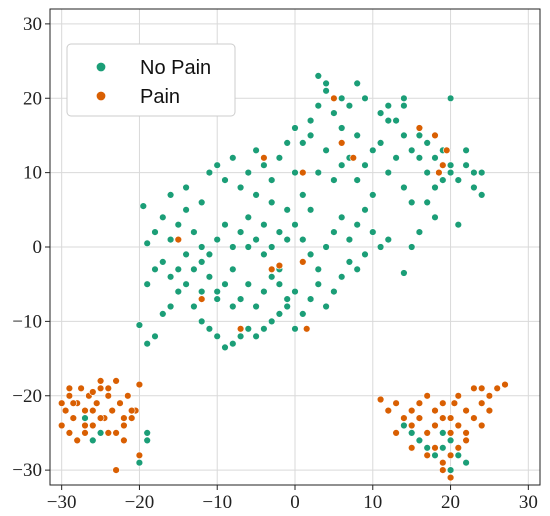  I want to click on legend-label-pain: Pain, so click(160, 97).